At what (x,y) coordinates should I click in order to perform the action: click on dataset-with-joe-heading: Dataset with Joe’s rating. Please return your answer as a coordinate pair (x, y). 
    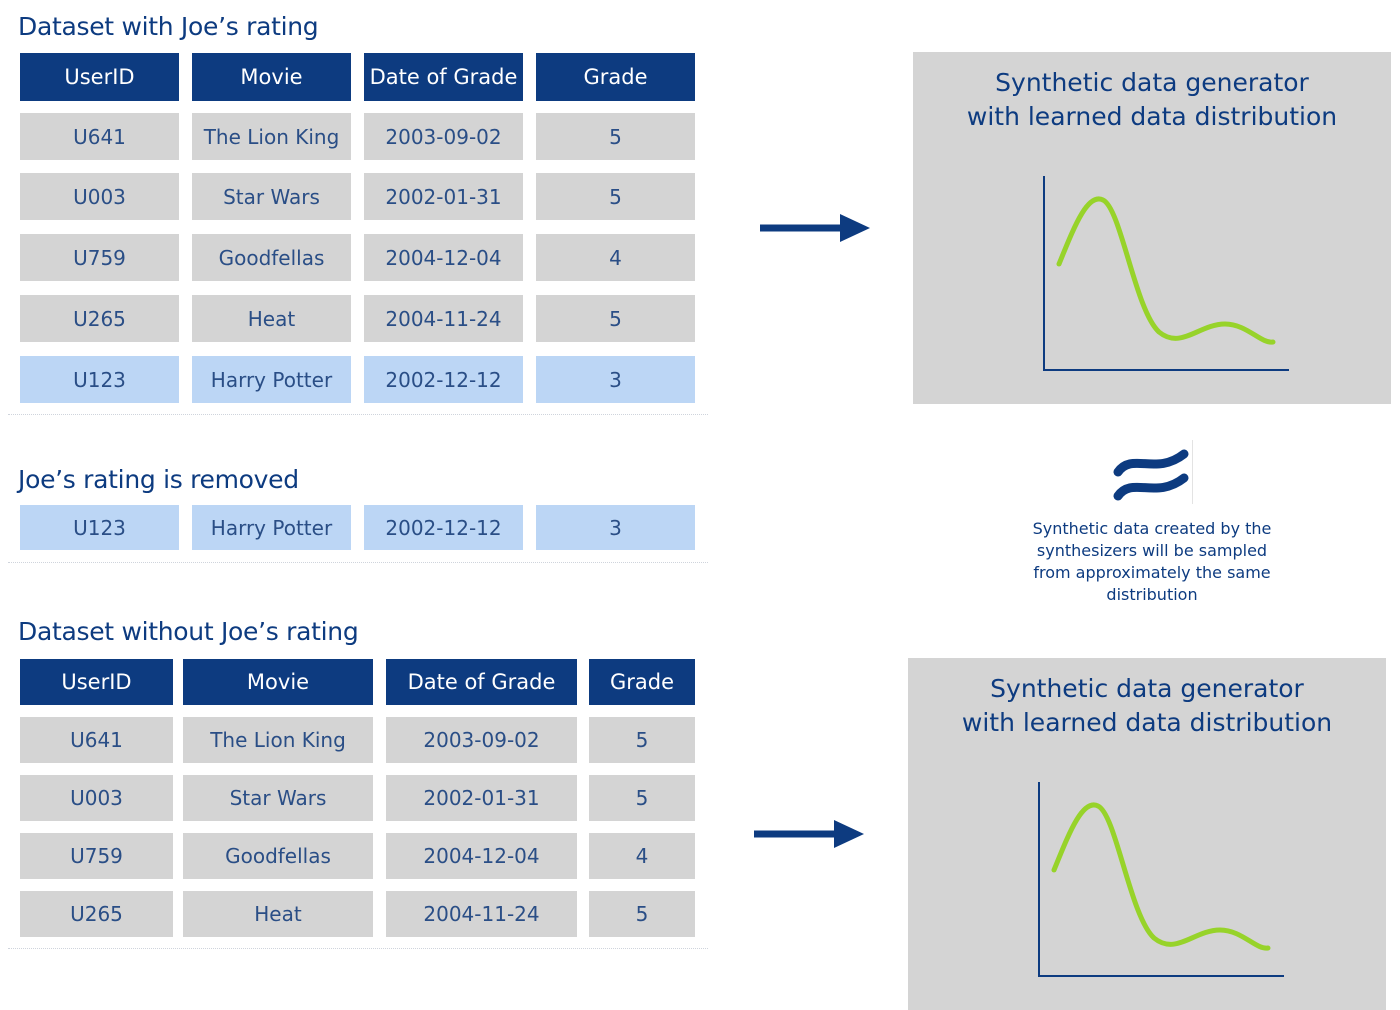
    Looking at the image, I should click on (168, 26).